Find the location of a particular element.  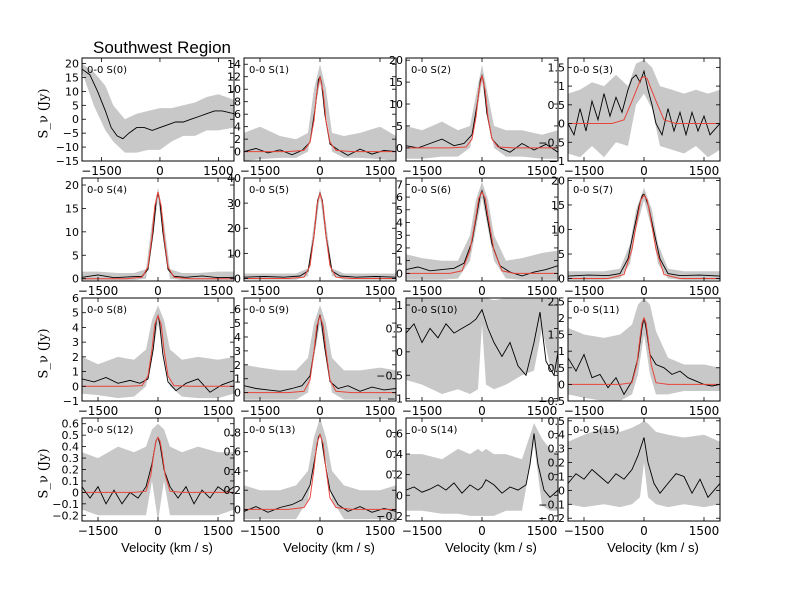

y-tick-label: 7 is located at coordinates (399, 184).